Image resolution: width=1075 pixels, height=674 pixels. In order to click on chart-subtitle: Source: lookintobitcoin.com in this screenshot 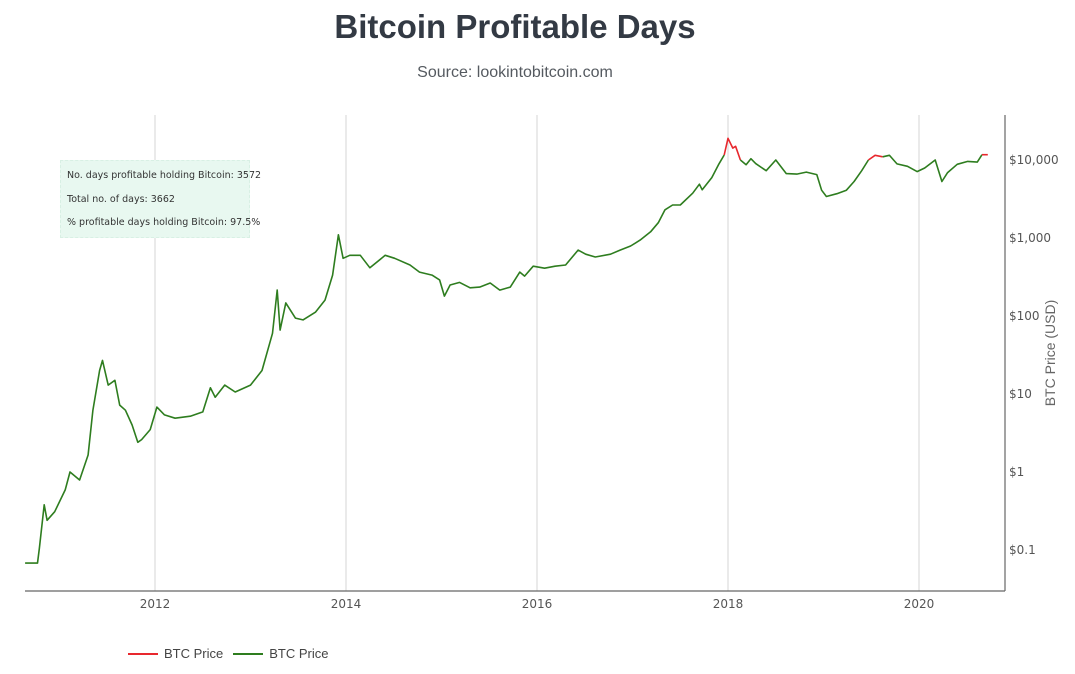, I will do `click(515, 72)`.